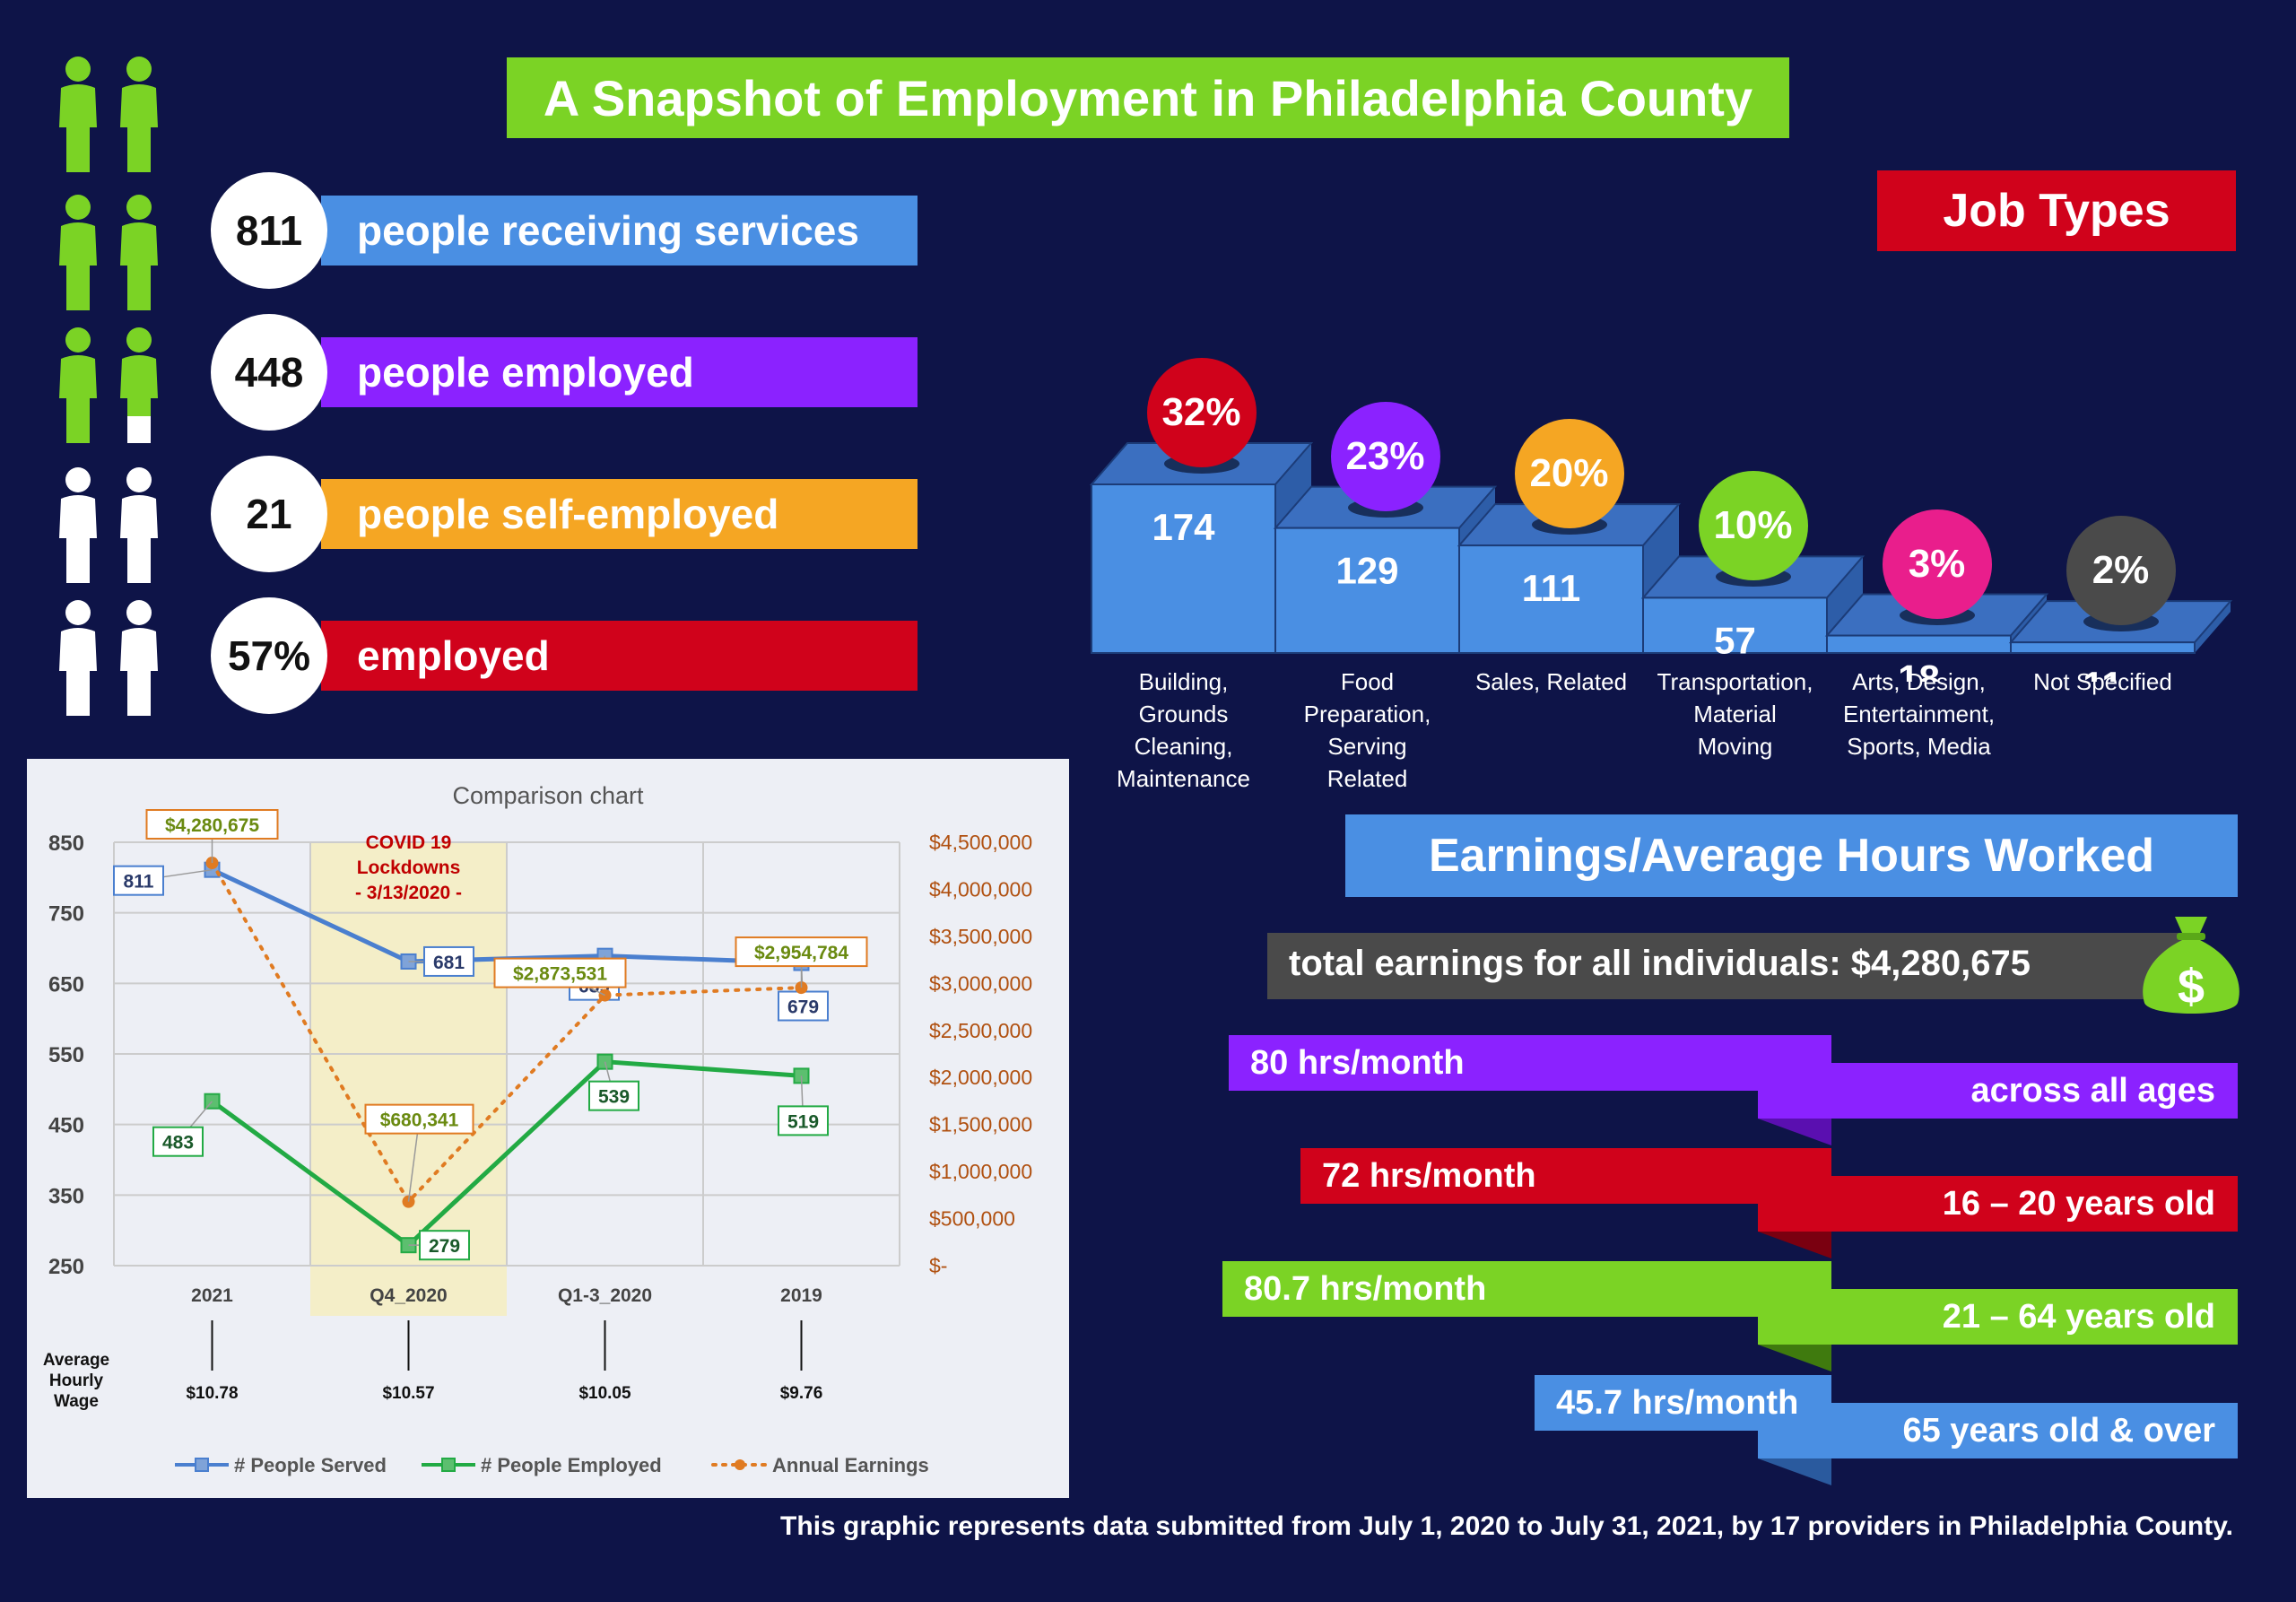  I want to click on right-axis-tick: $3,000,000, so click(980, 983).